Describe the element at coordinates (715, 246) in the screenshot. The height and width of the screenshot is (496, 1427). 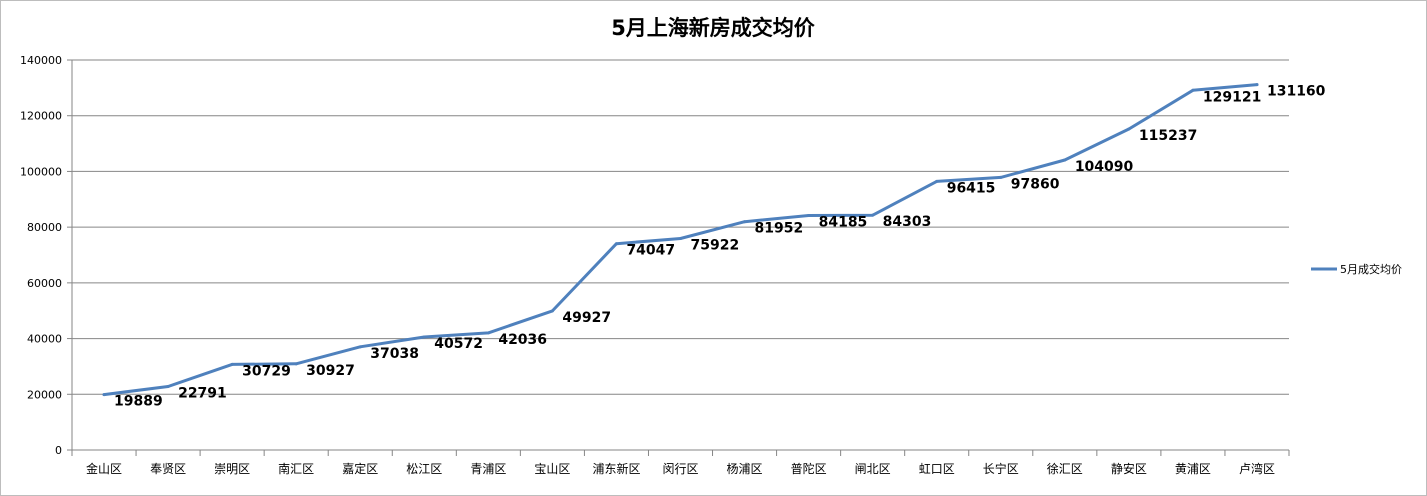
I see `data-label: 75922` at that location.